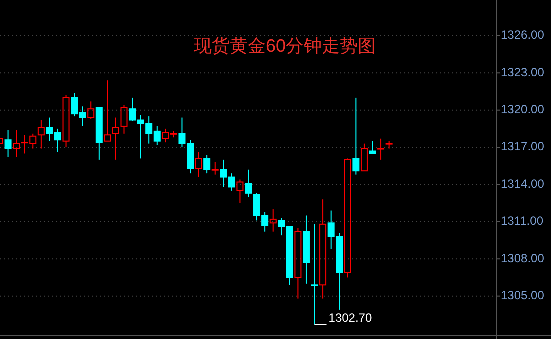 The image size is (551, 339). I want to click on annotation: 1302.70, so click(350, 318).